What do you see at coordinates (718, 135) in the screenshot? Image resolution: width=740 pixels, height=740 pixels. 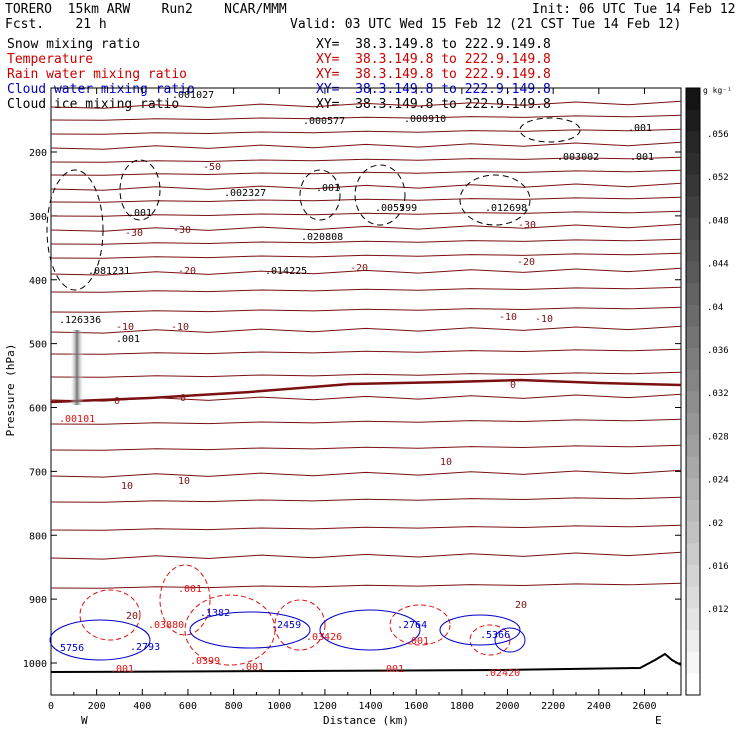 I see `colorbar-label: .056` at bounding box center [718, 135].